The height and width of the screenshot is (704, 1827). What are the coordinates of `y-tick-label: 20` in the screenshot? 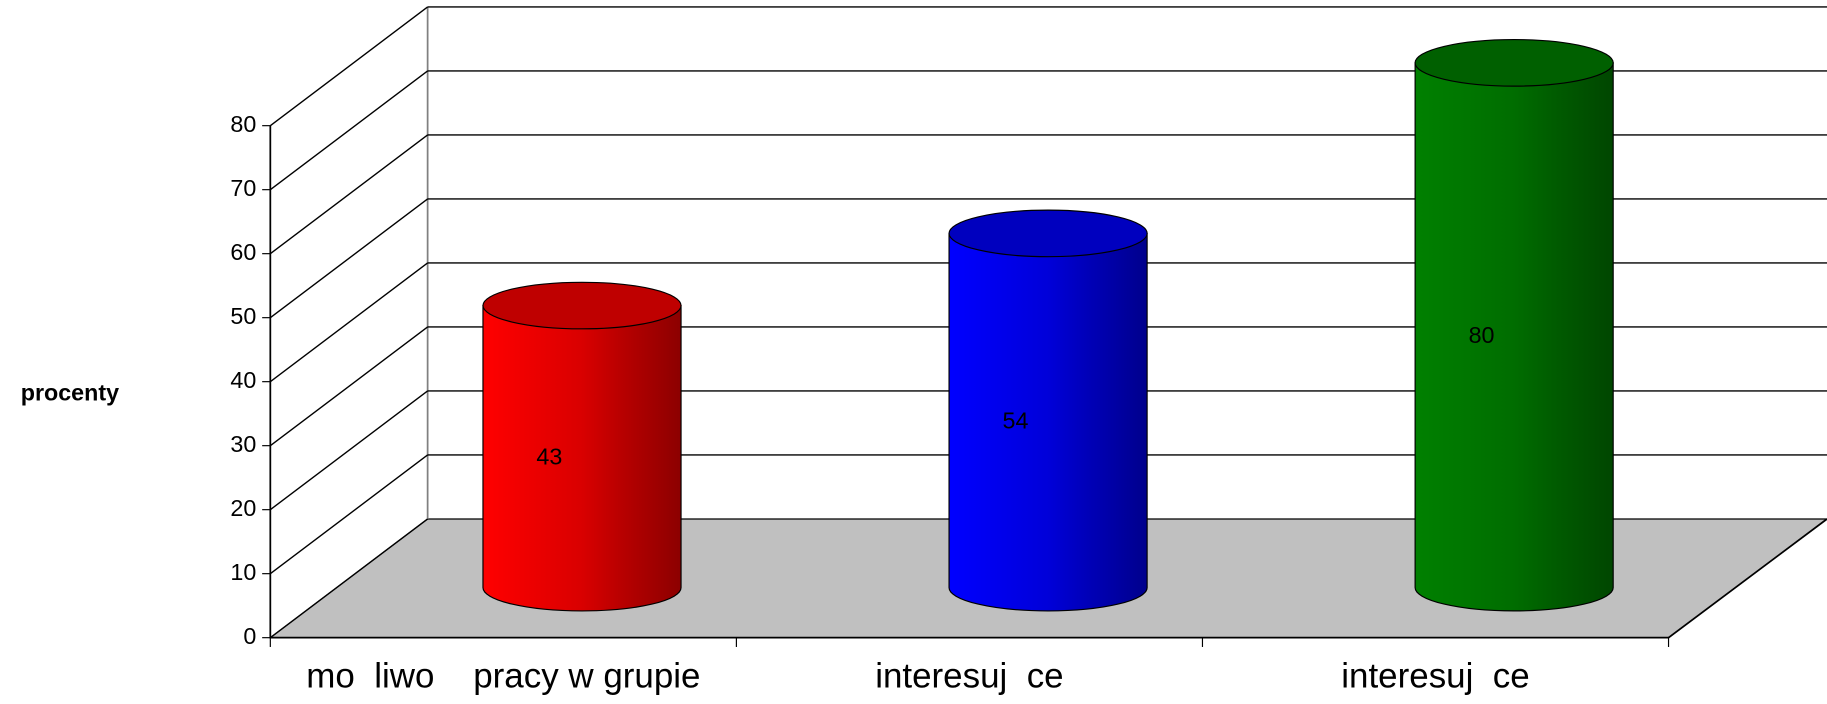 It's located at (243, 508).